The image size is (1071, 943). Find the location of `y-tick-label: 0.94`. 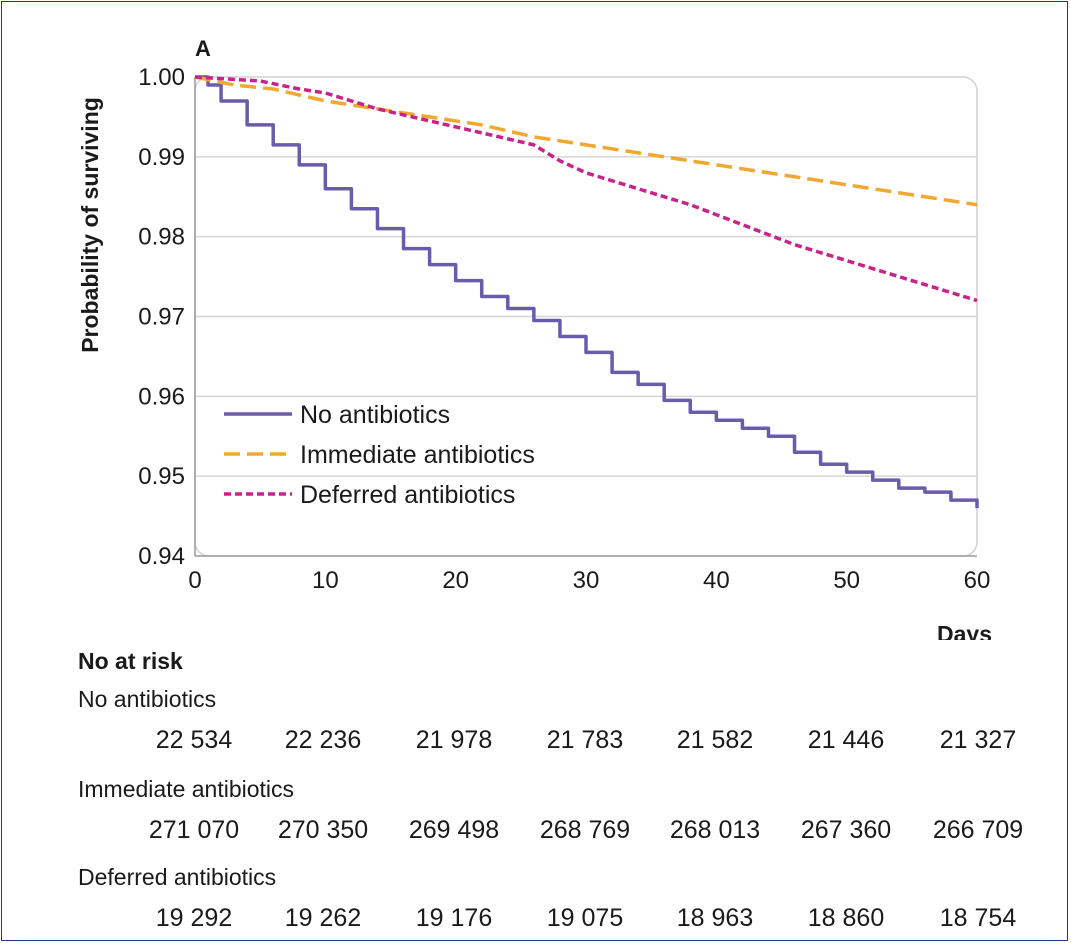

y-tick-label: 0.94 is located at coordinates (161, 556).